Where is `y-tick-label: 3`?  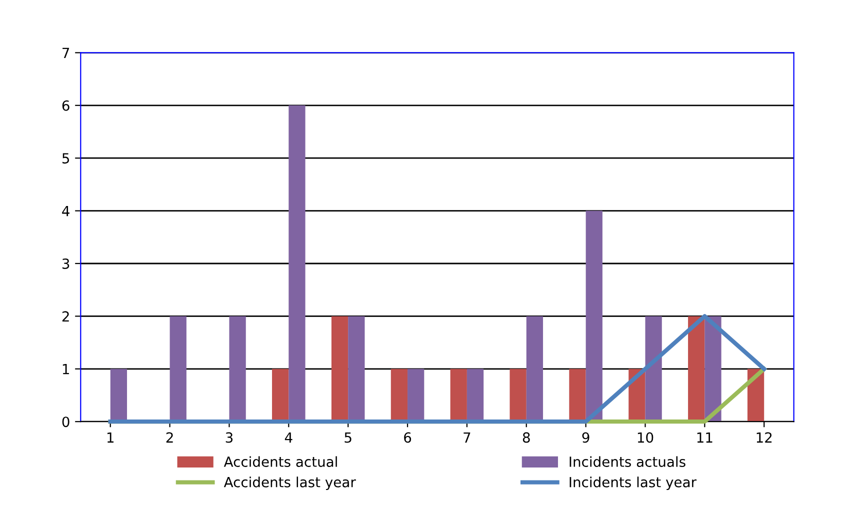
y-tick-label: 3 is located at coordinates (66, 263).